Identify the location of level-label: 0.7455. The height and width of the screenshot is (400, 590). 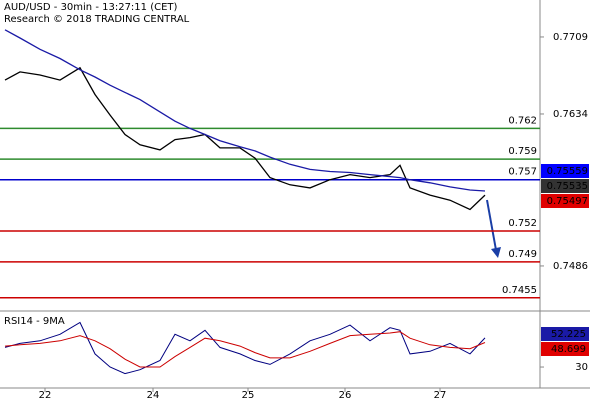
(519, 290).